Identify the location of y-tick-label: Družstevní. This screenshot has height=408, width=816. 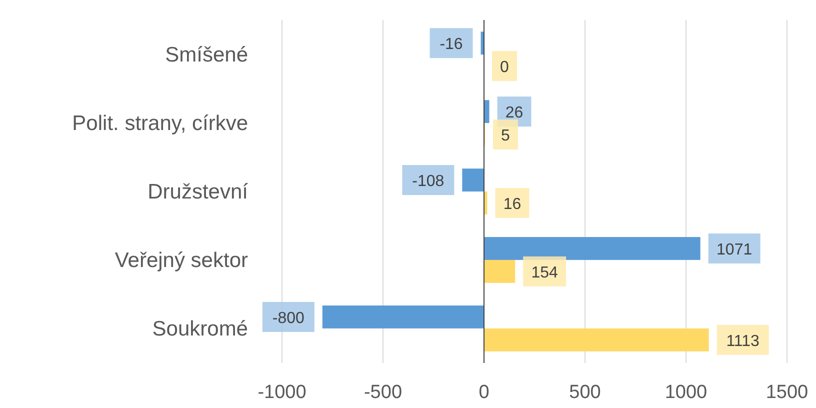
(198, 192).